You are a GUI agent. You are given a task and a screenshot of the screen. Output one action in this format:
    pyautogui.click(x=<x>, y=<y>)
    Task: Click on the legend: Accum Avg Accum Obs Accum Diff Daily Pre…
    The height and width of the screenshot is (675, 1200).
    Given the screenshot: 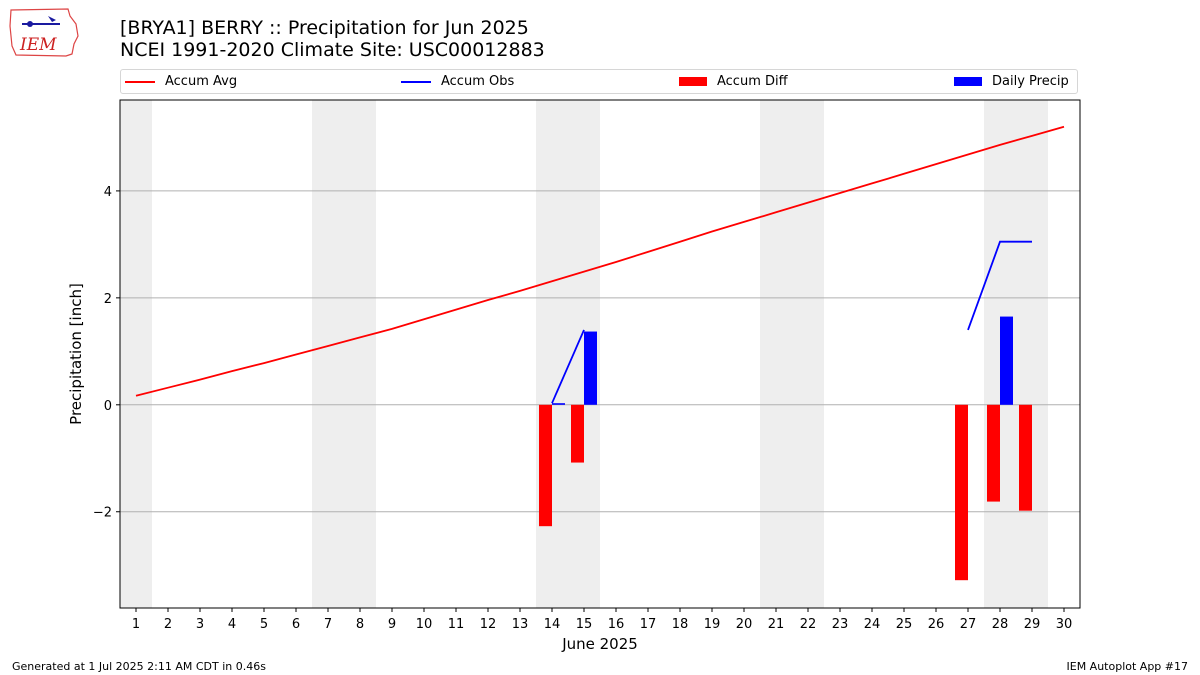 What is the action you would take?
    pyautogui.click(x=599, y=81)
    